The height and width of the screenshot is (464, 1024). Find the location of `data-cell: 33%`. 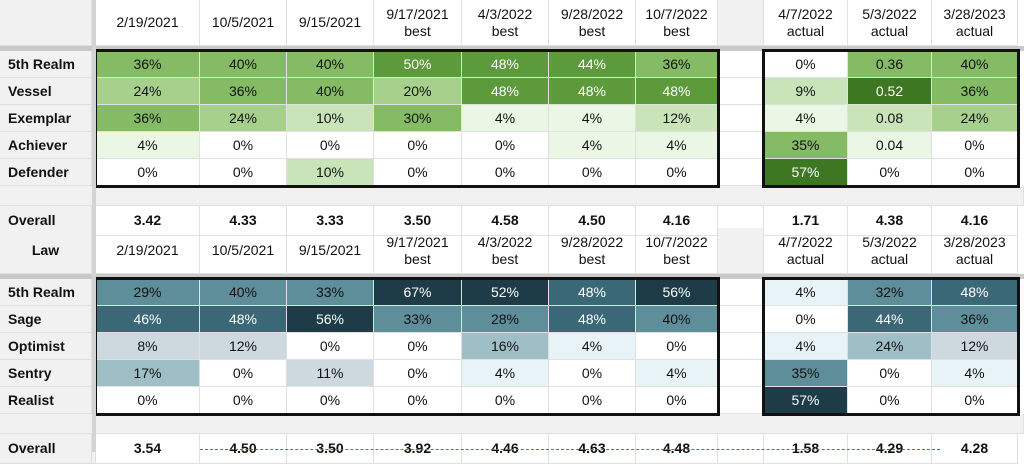

data-cell: 33% is located at coordinates (330, 292).